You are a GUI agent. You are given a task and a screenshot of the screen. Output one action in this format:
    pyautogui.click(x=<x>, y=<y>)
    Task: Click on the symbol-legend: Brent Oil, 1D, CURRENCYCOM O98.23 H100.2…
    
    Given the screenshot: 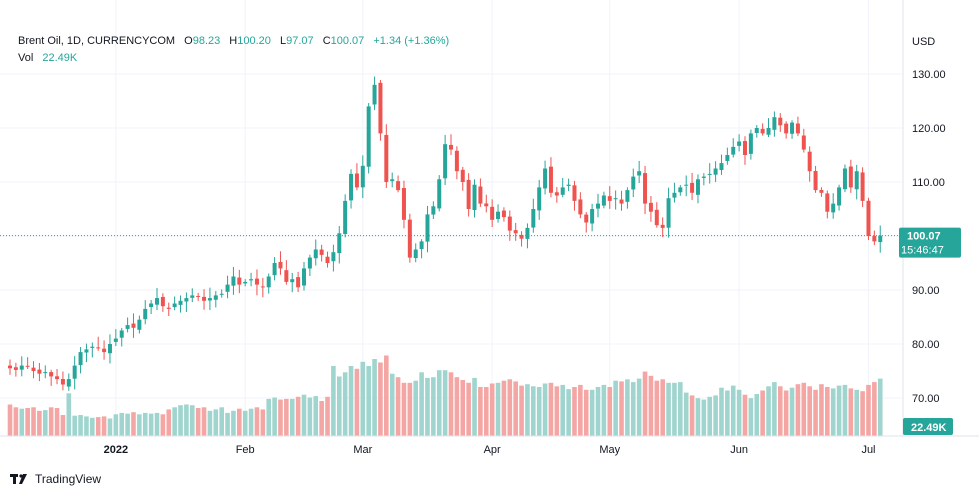 What is the action you would take?
    pyautogui.click(x=233, y=41)
    